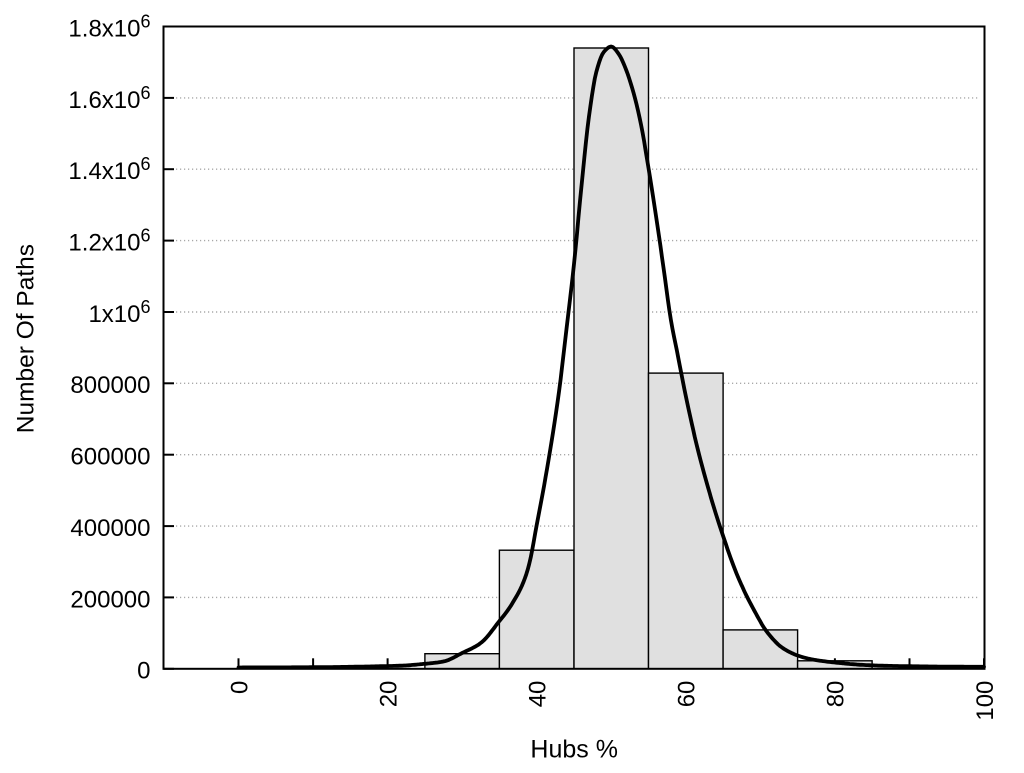 The height and width of the screenshot is (773, 1024). Describe the element at coordinates (109, 169) in the screenshot. I see `svg-text: 1.4x10⁶` at that location.